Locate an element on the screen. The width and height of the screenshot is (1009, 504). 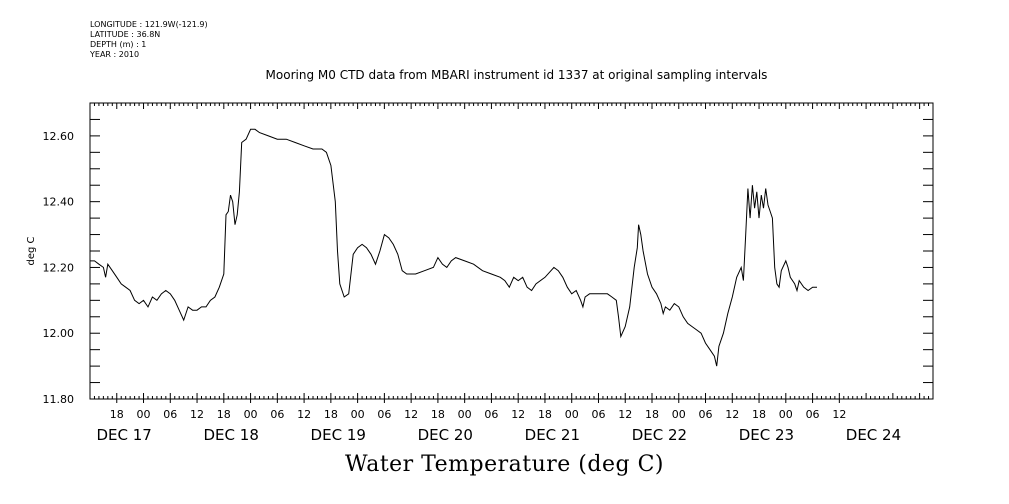
x-day-label: DEC 23 is located at coordinates (766, 435).